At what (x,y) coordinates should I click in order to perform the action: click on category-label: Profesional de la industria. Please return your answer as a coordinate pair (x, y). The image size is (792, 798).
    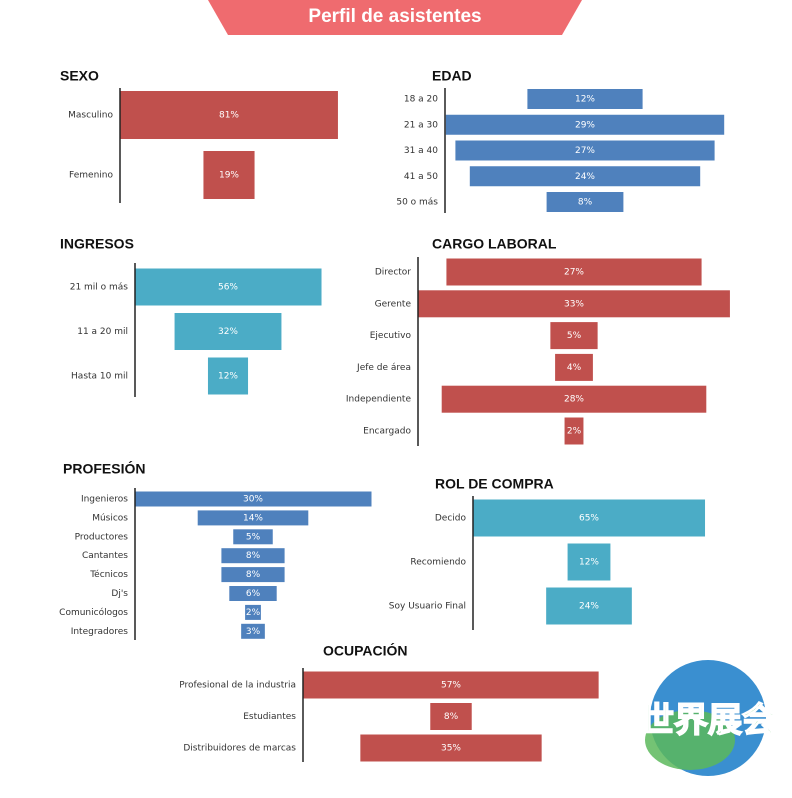
    Looking at the image, I should click on (237, 686).